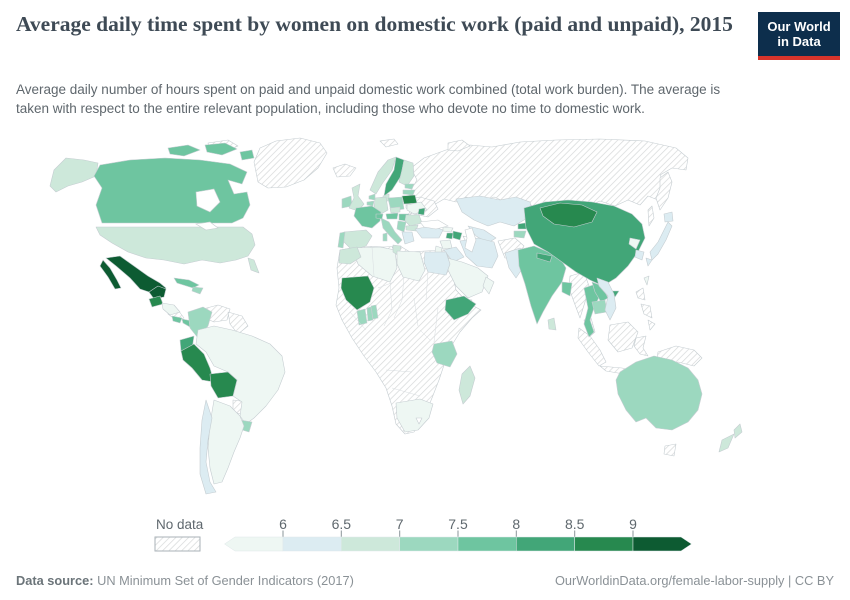  I want to click on country-estonia, so click(409, 186).